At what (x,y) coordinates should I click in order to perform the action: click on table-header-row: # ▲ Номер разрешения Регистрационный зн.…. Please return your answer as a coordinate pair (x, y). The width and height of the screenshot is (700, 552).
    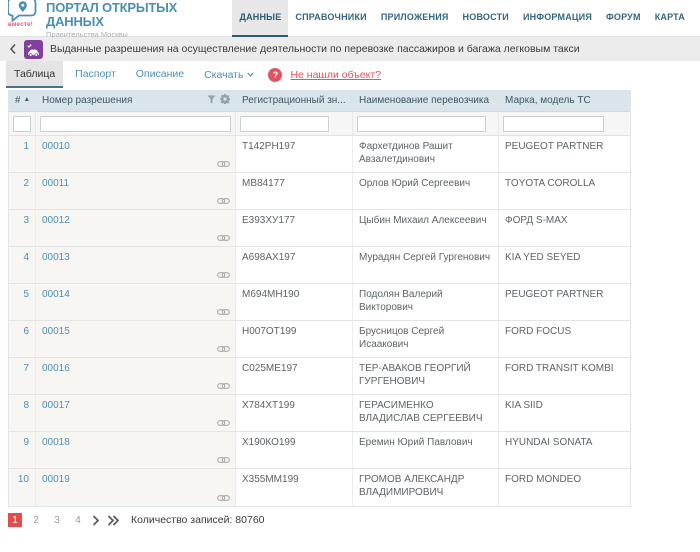
    Looking at the image, I should click on (319, 101).